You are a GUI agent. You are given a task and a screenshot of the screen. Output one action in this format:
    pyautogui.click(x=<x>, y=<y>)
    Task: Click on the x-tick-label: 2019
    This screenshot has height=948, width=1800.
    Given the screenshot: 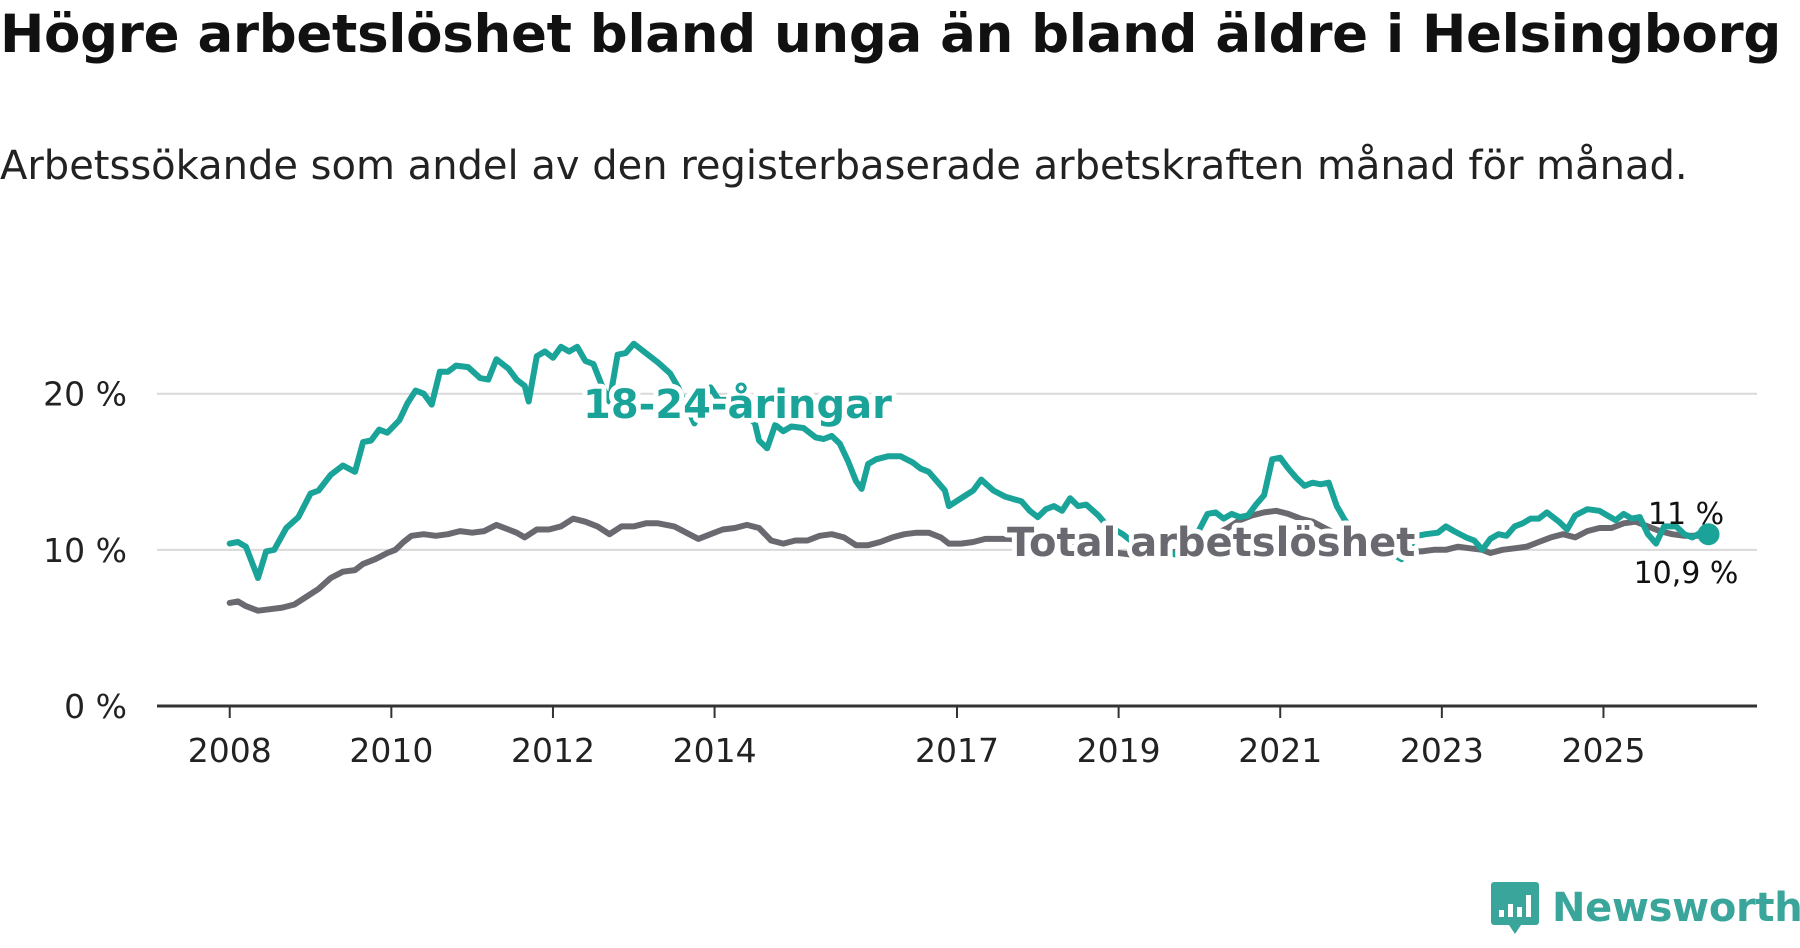 What is the action you would take?
    pyautogui.click(x=1119, y=750)
    